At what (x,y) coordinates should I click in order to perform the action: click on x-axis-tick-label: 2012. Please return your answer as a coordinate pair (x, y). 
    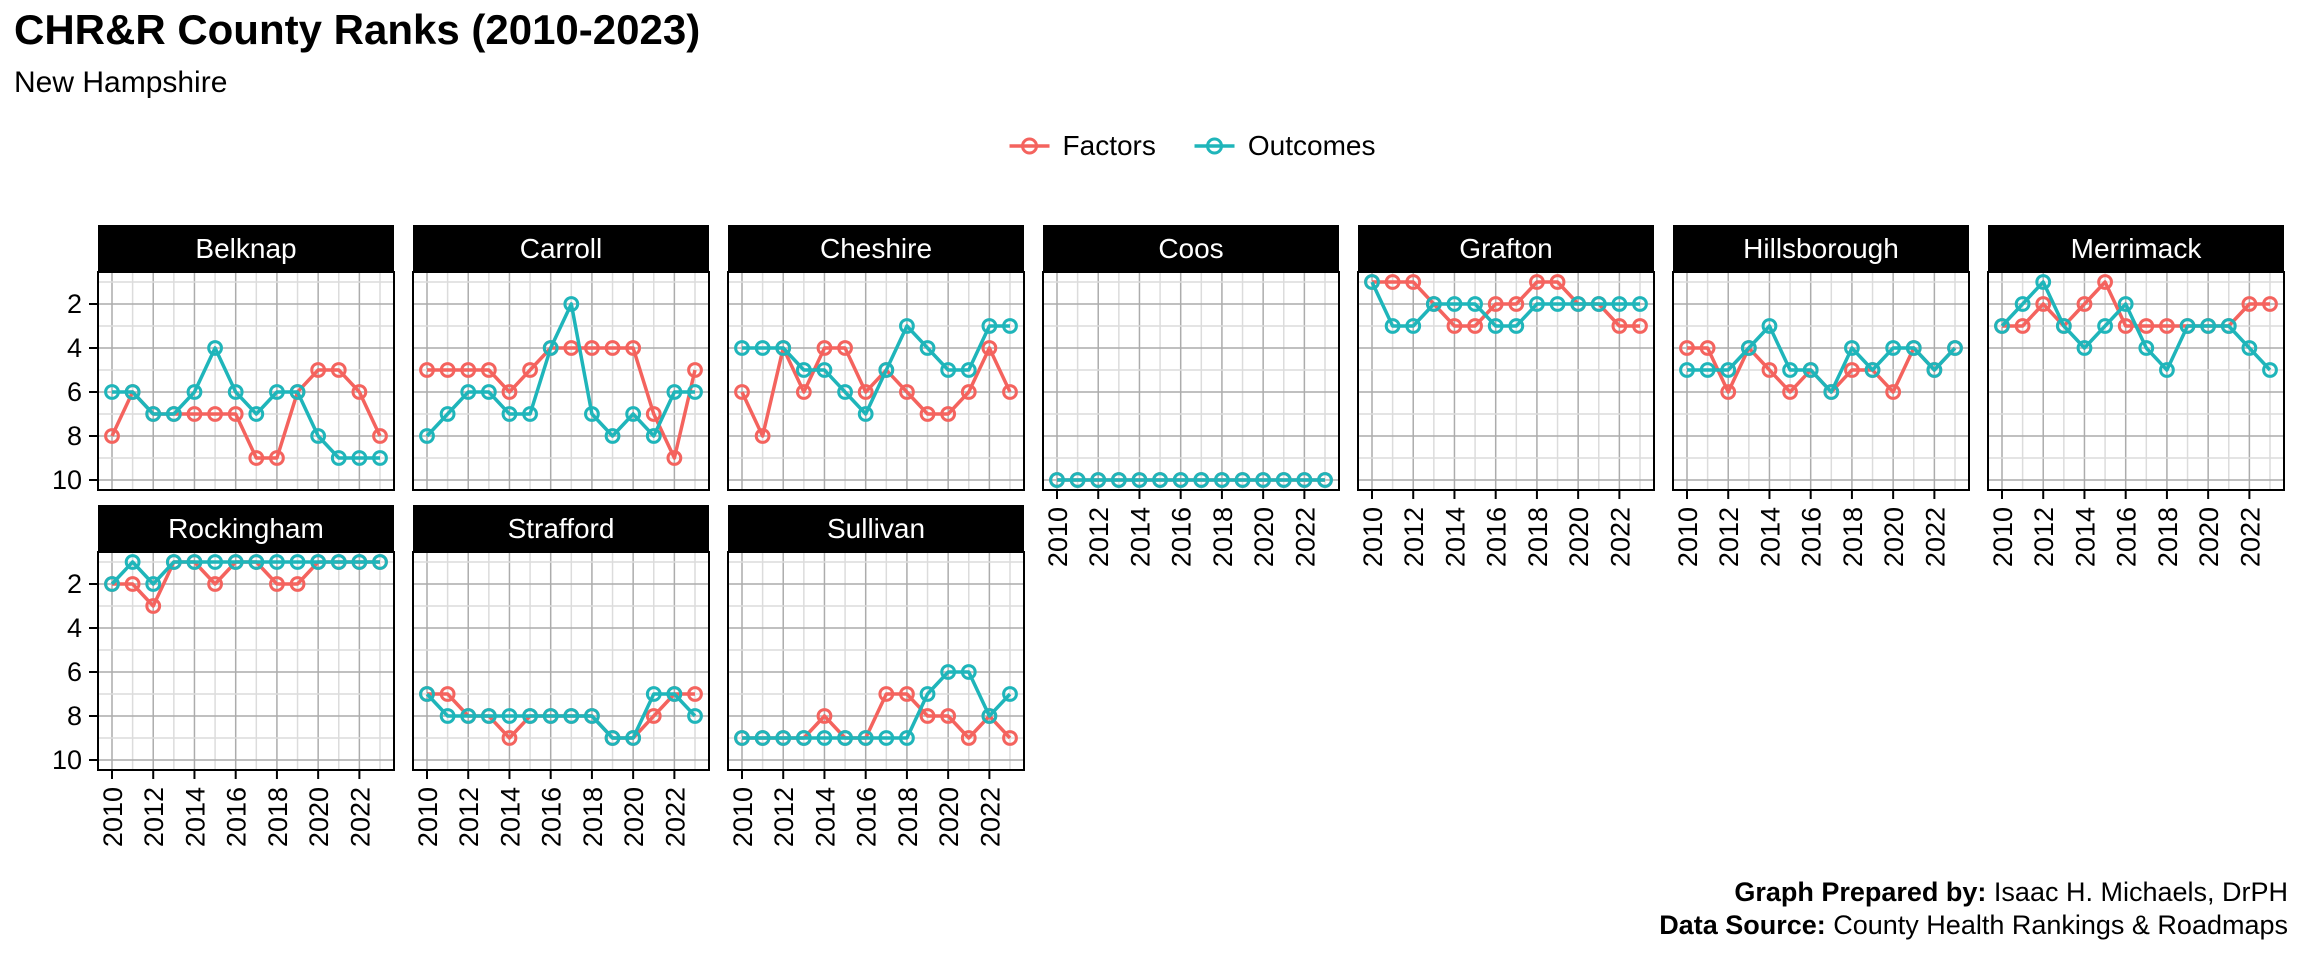
    Looking at the image, I should click on (784, 817).